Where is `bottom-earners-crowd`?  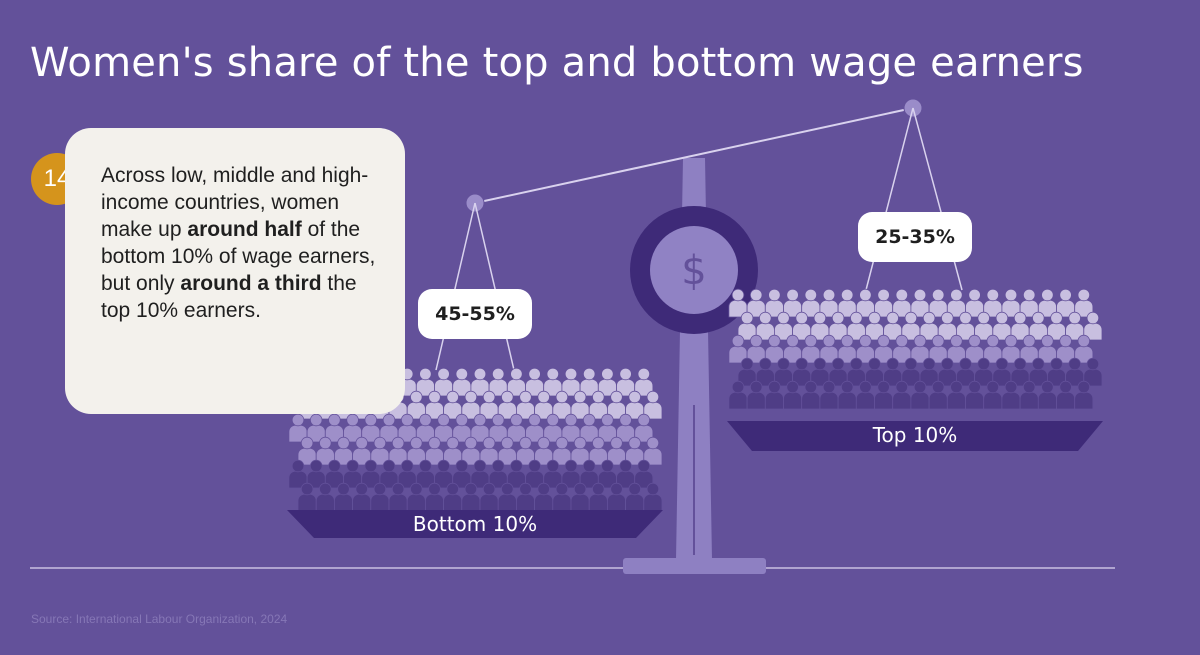 bottom-earners-crowd is located at coordinates (475, 439).